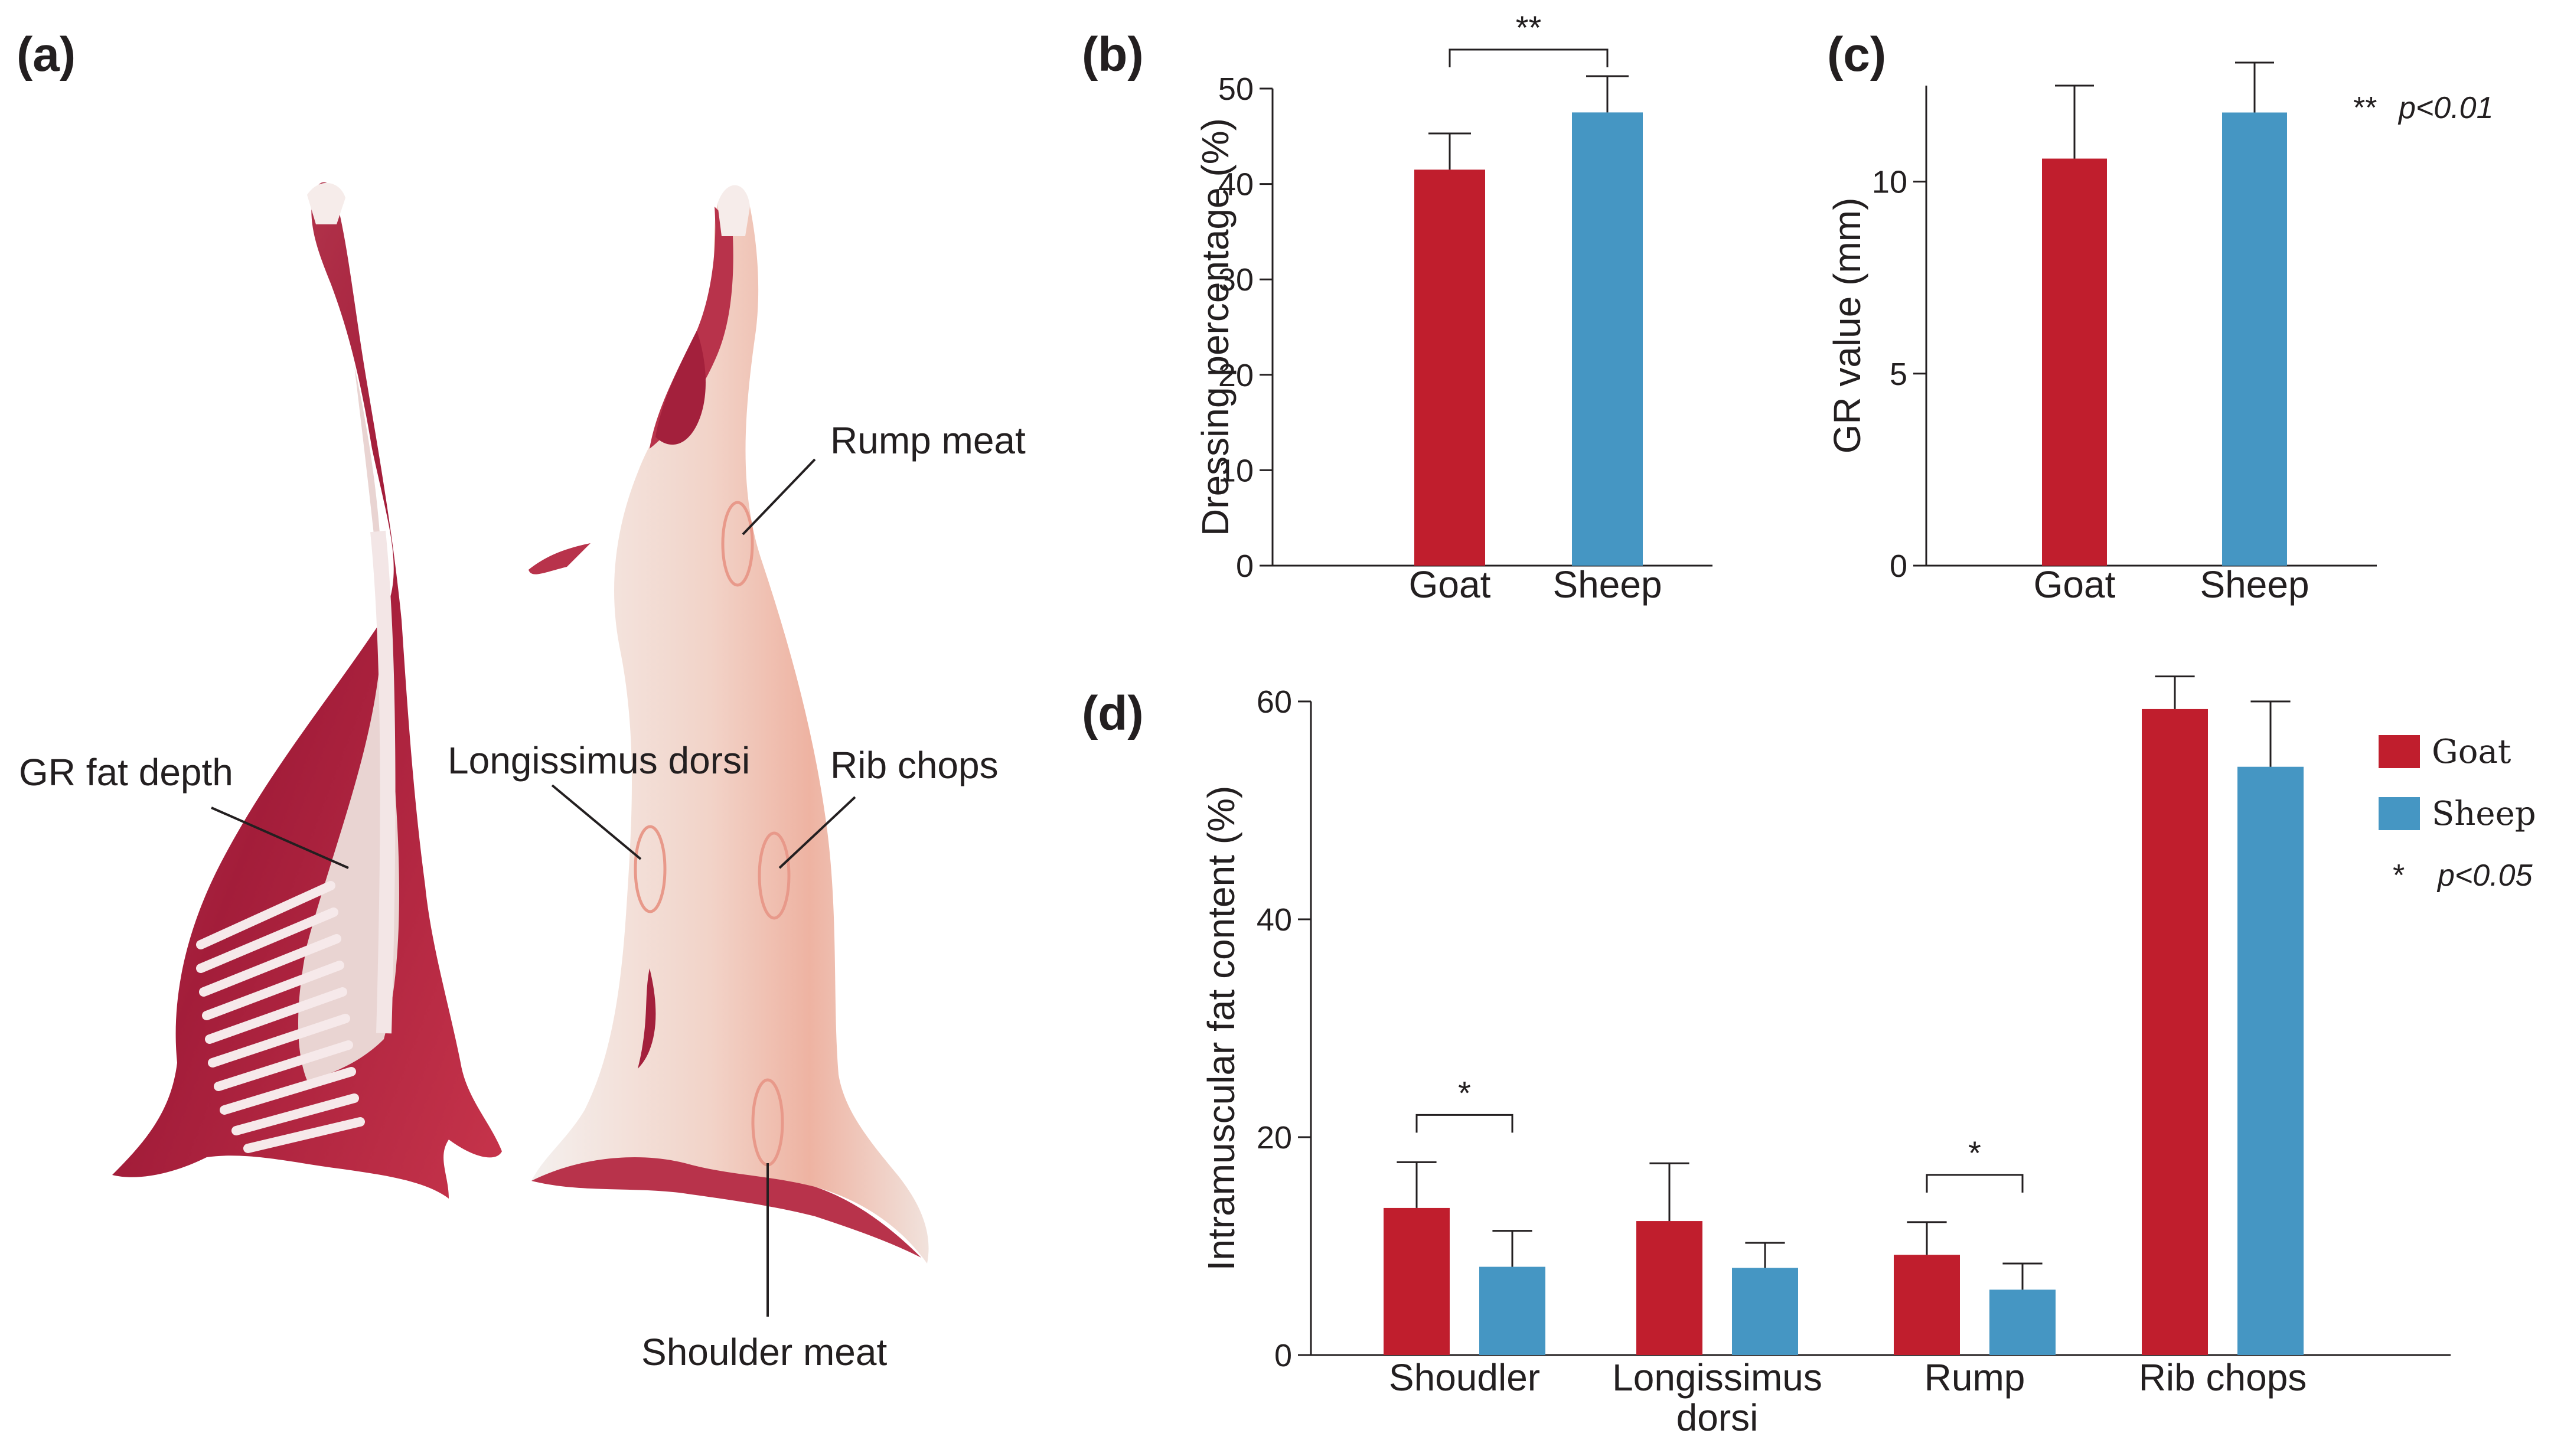  I want to click on chart-b-ytick-label-0: 0, so click(1245, 566).